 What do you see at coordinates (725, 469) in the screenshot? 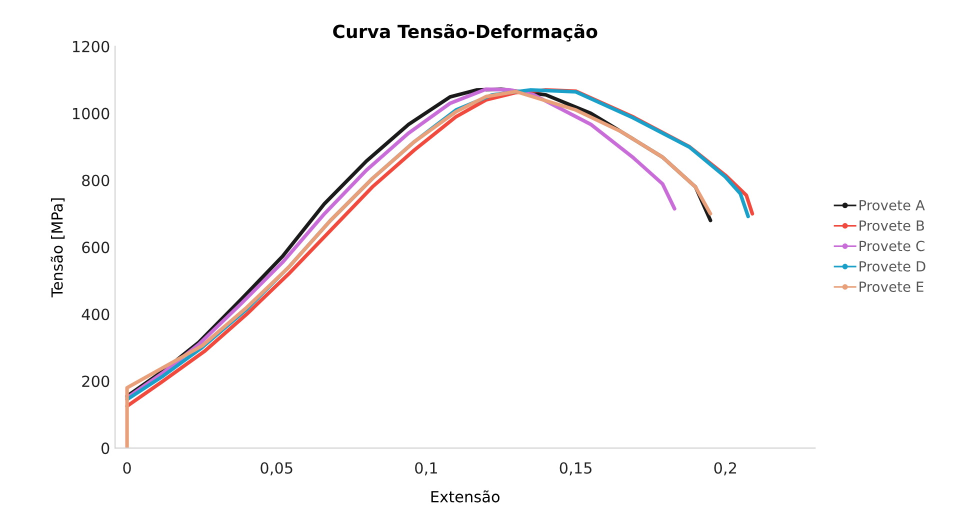
I see `x-tick-label: 0,2` at bounding box center [725, 469].